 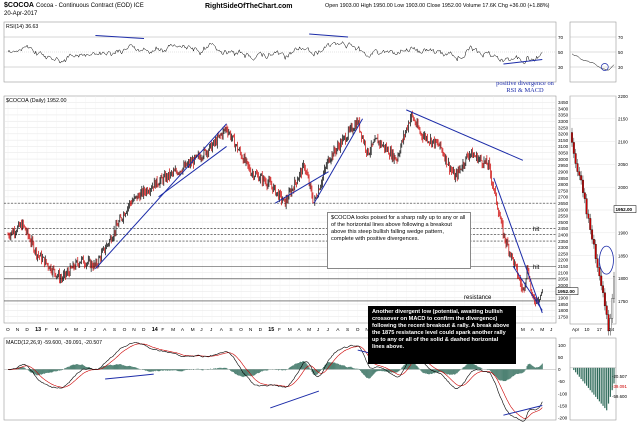 What do you see at coordinates (620, 52) in the screenshot?
I see `weekly-rsi-tick-label: 50` at bounding box center [620, 52].